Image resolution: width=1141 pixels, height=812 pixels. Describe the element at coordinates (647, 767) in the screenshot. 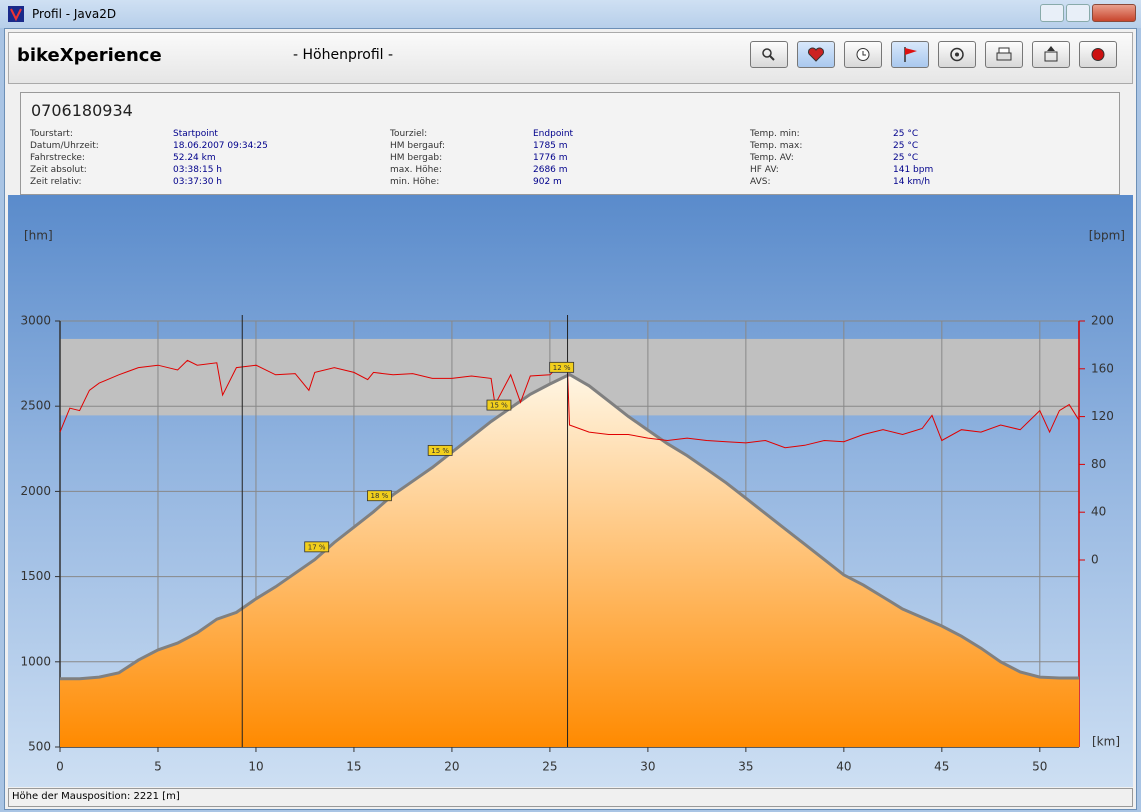

I see `x-tick-label: 30` at that location.